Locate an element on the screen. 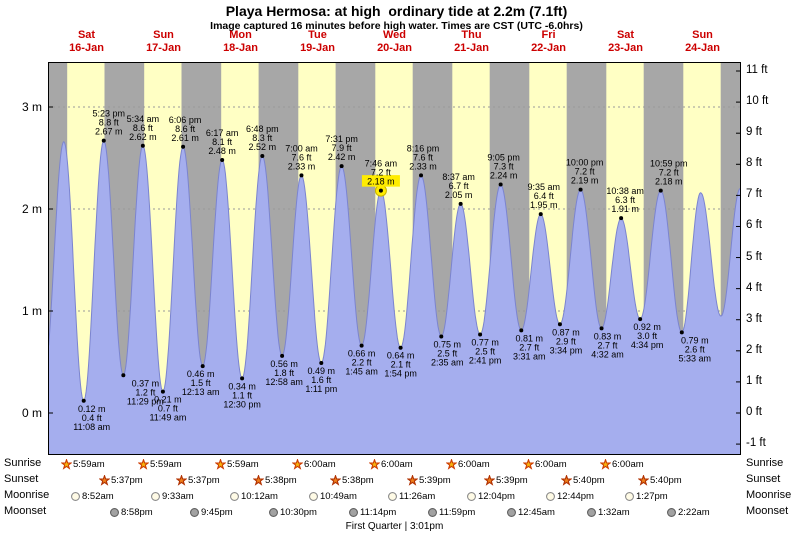 The image size is (793, 539). tide-extreme-label: 9:35 am is located at coordinates (543, 187).